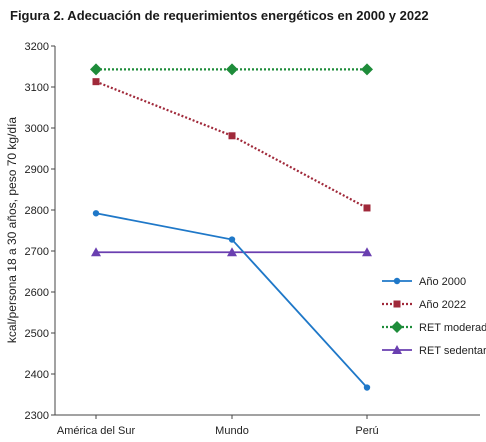 The height and width of the screenshot is (442, 486). What do you see at coordinates (232, 431) in the screenshot?
I see `x-tick-label: Mundo` at bounding box center [232, 431].